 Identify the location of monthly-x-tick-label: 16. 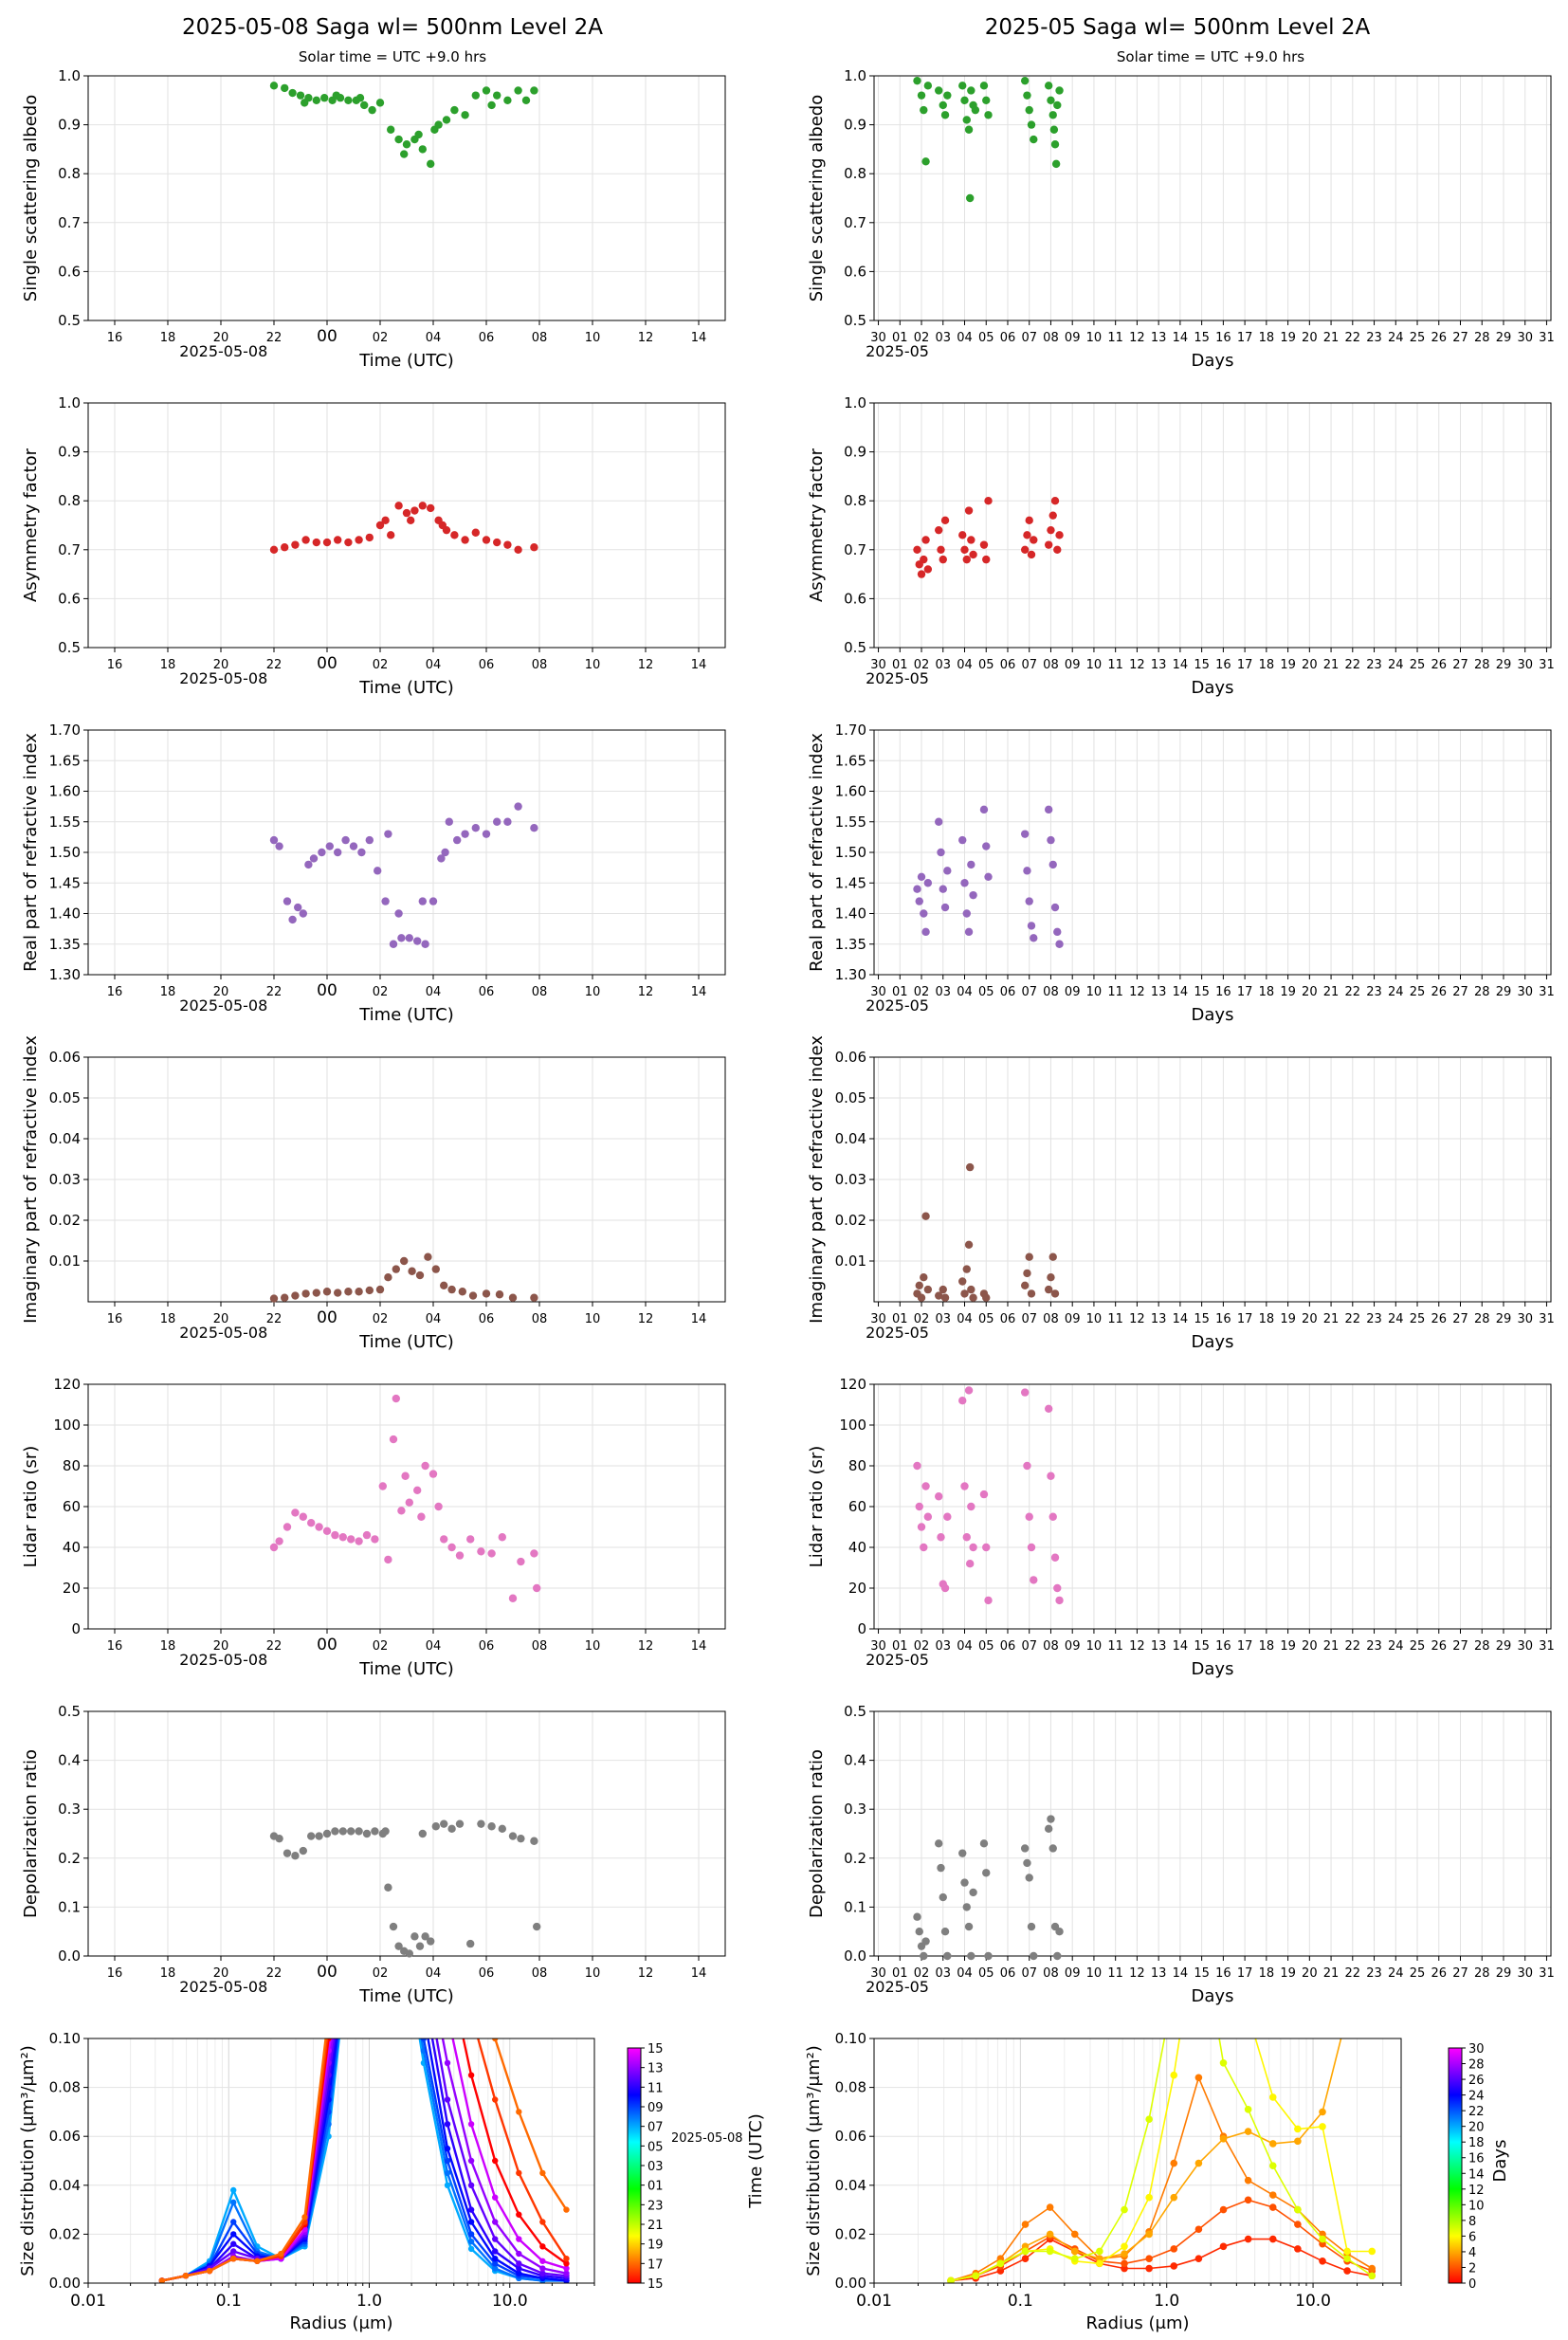
(1223, 665).